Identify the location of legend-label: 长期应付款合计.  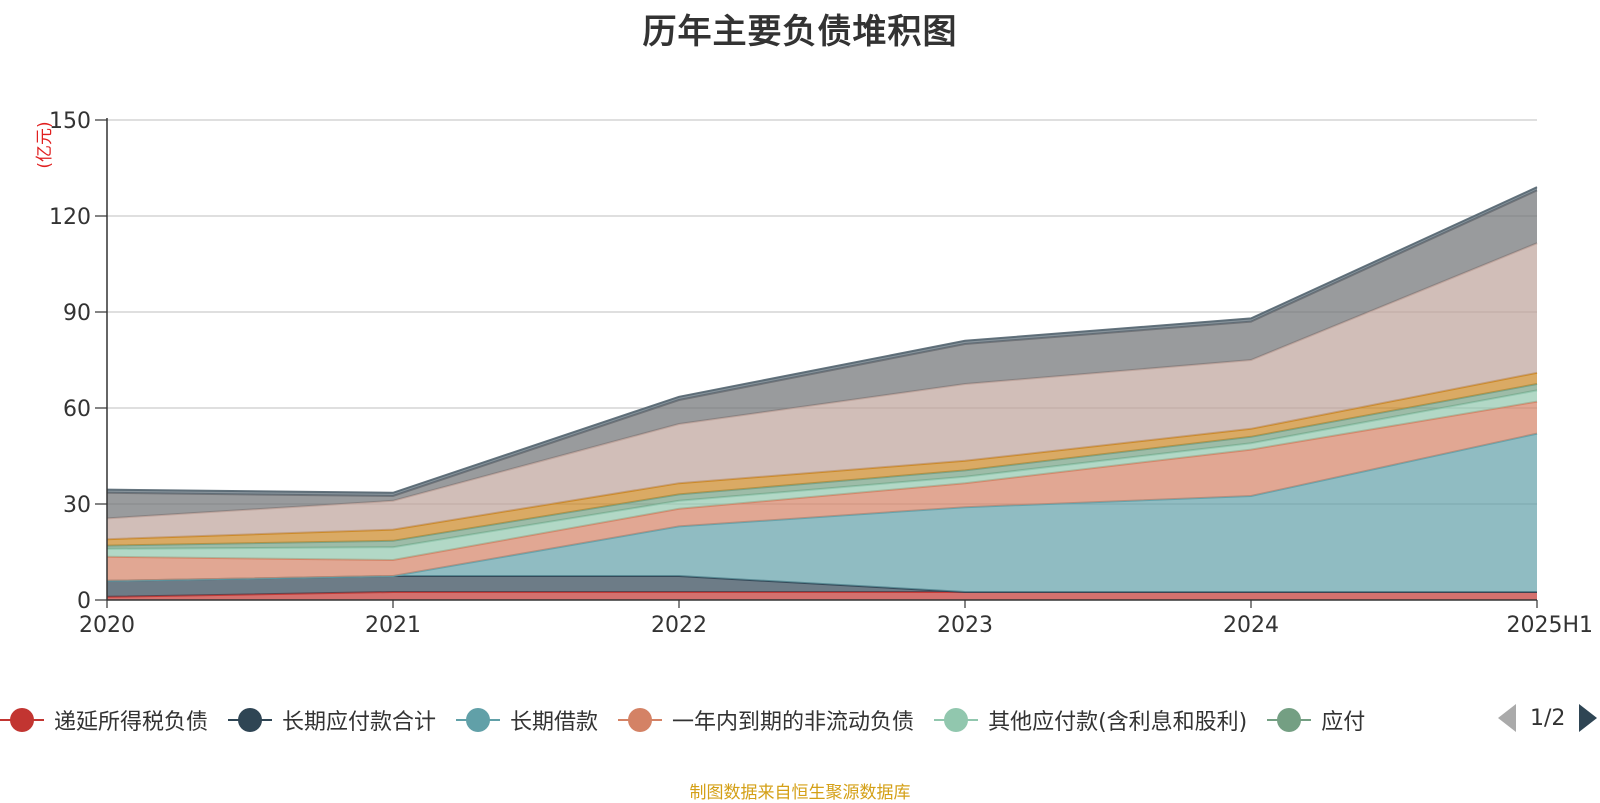
(359, 722).